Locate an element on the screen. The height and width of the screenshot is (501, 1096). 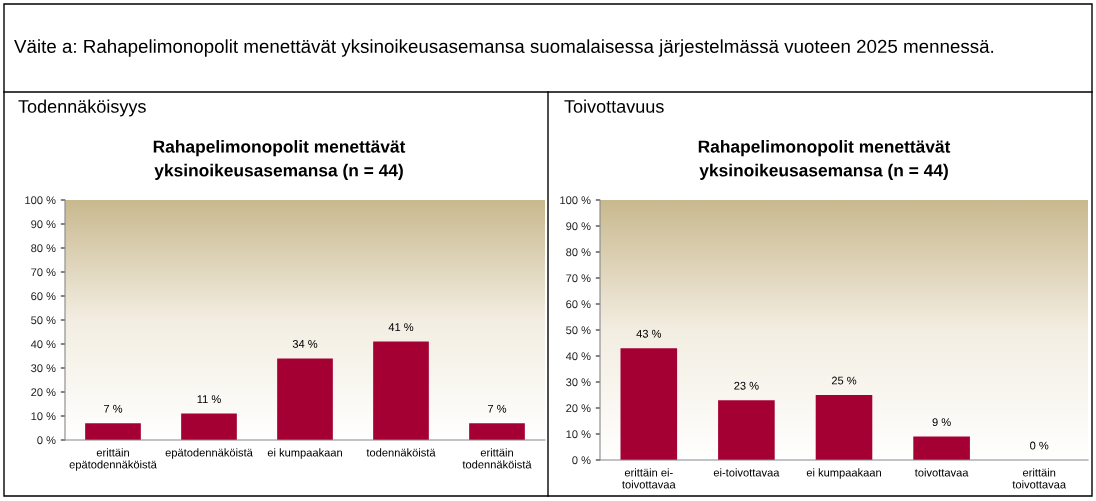
data-label: 0 % is located at coordinates (1039, 445).